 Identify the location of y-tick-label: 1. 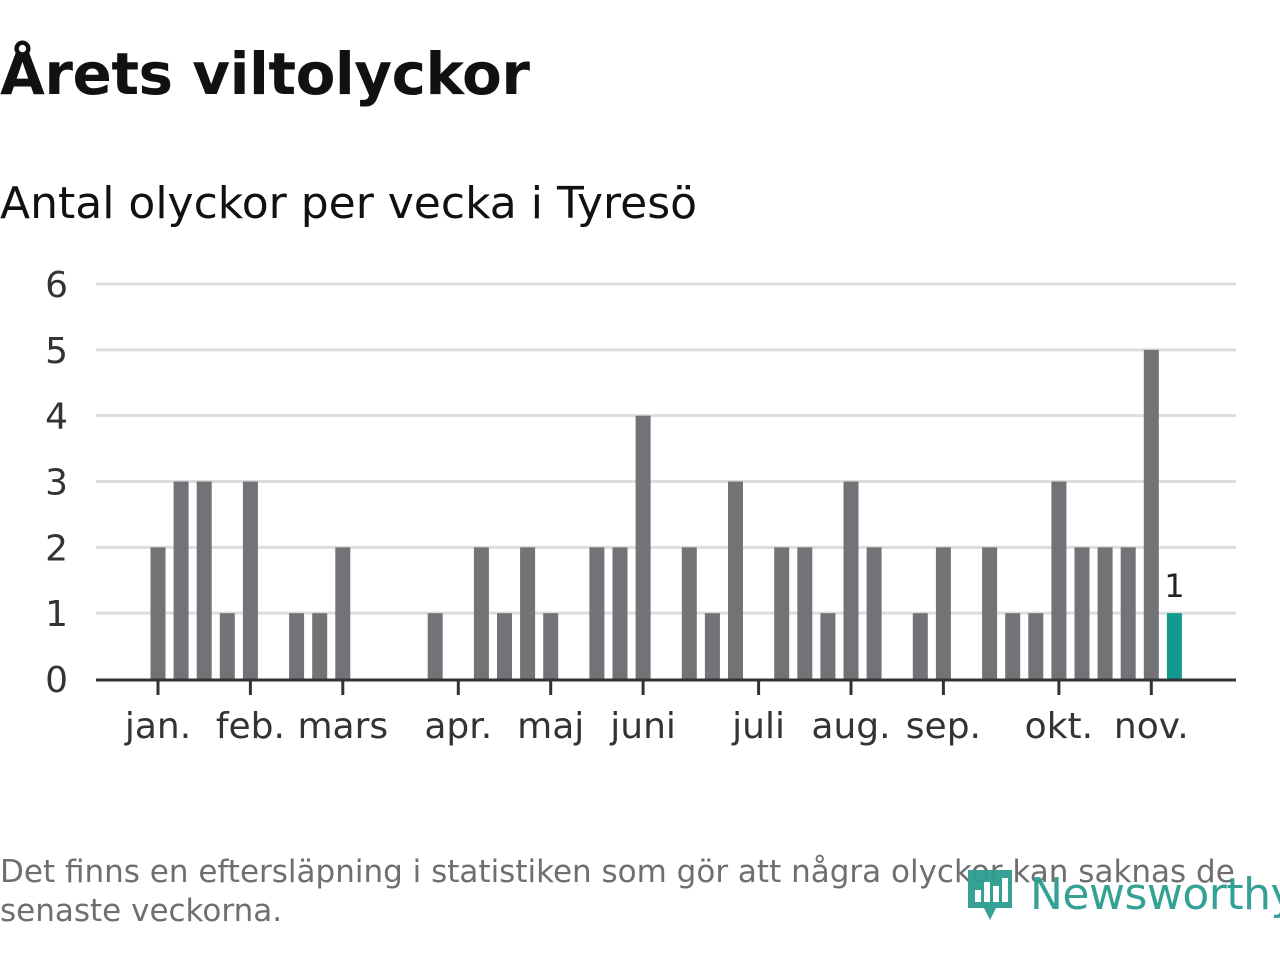
(56, 614).